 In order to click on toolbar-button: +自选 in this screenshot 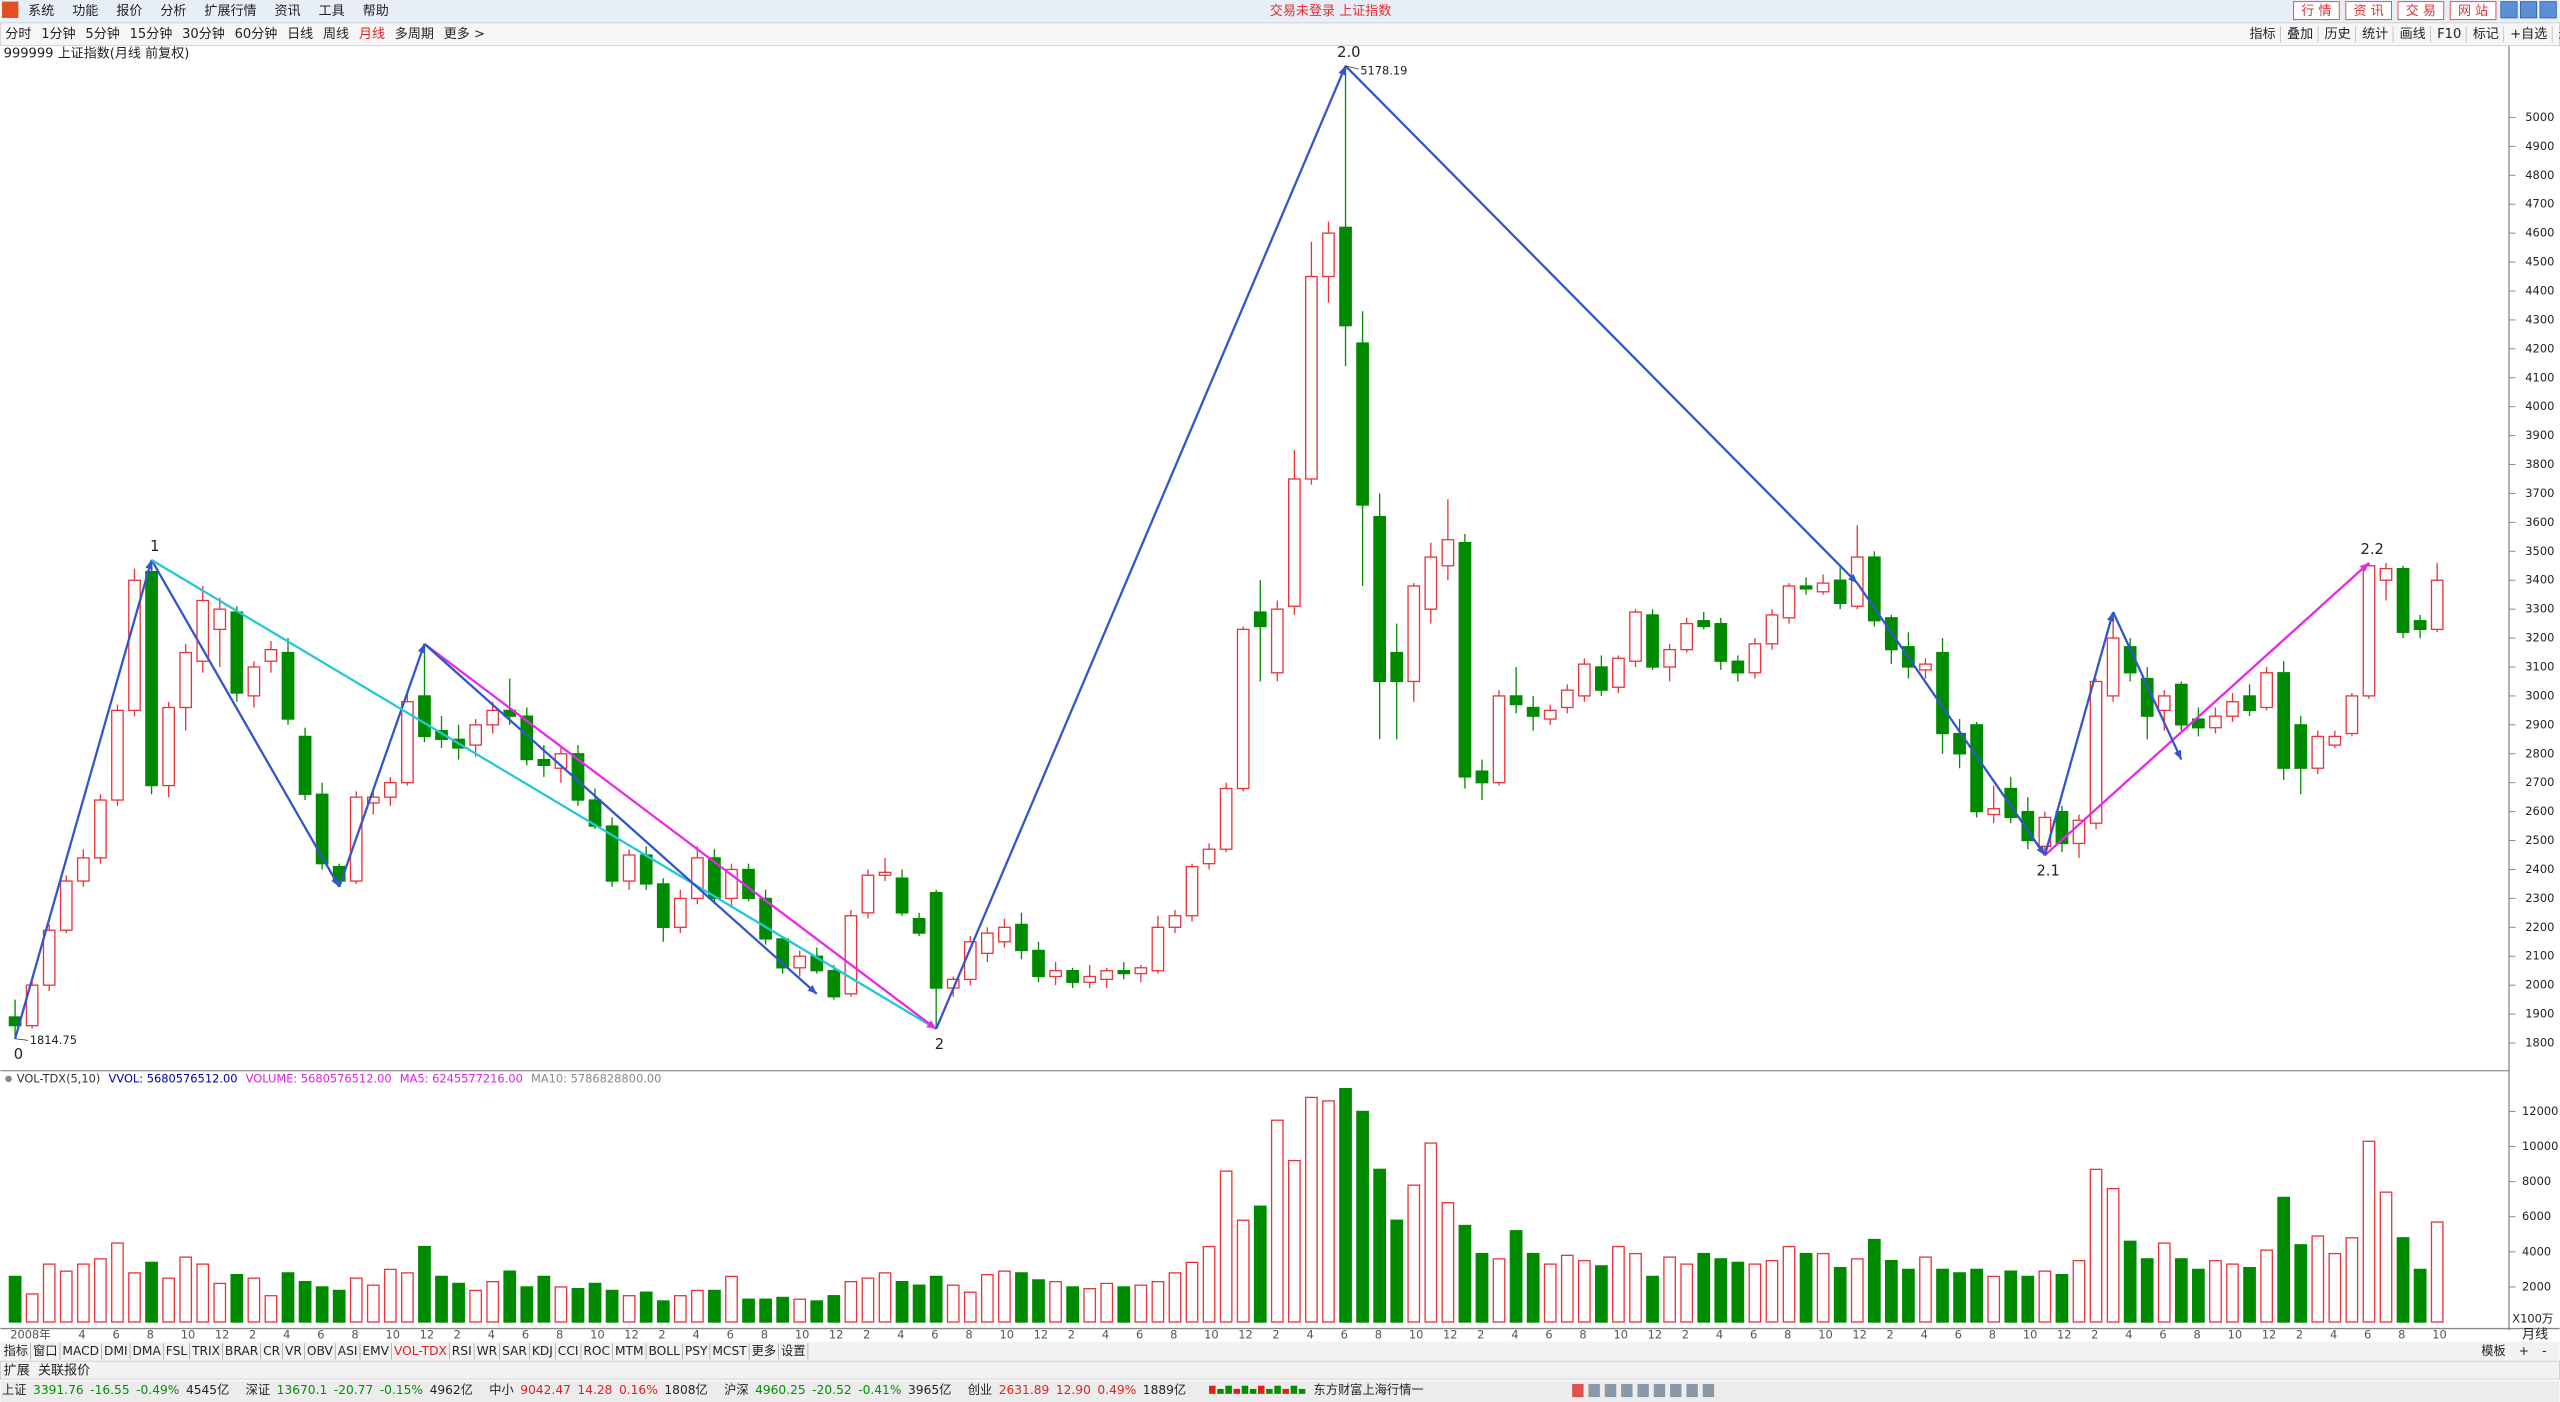, I will do `click(2528, 34)`.